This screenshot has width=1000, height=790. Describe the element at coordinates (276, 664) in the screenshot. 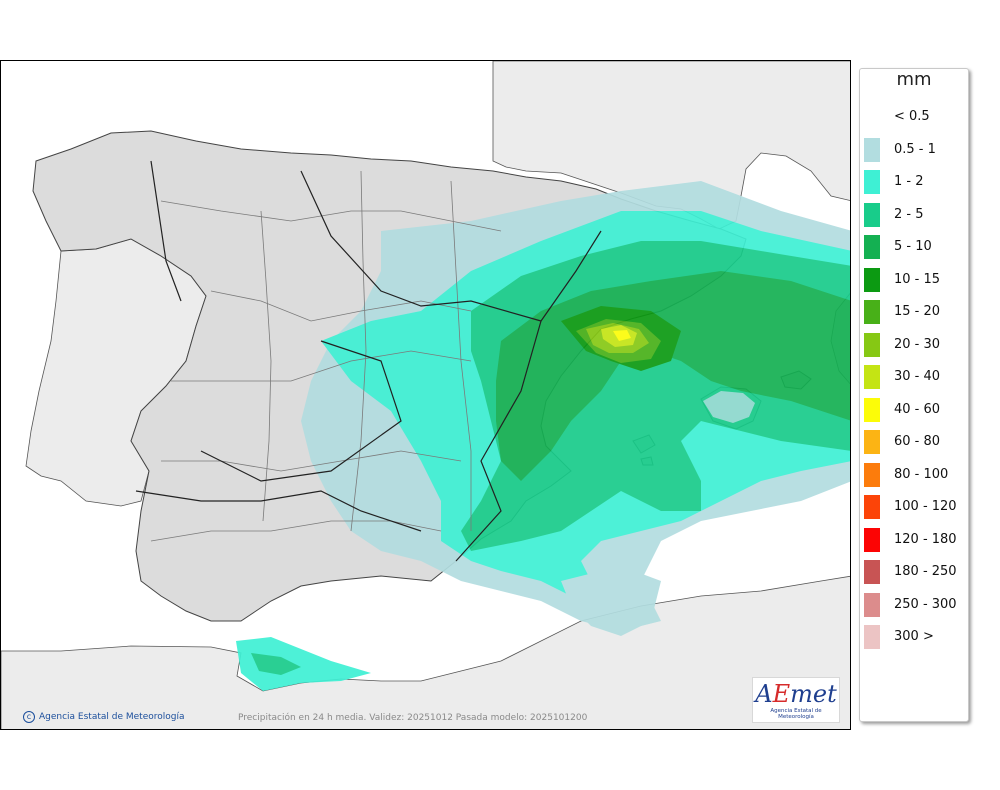

I see `rain-ceuta-strait-core` at that location.